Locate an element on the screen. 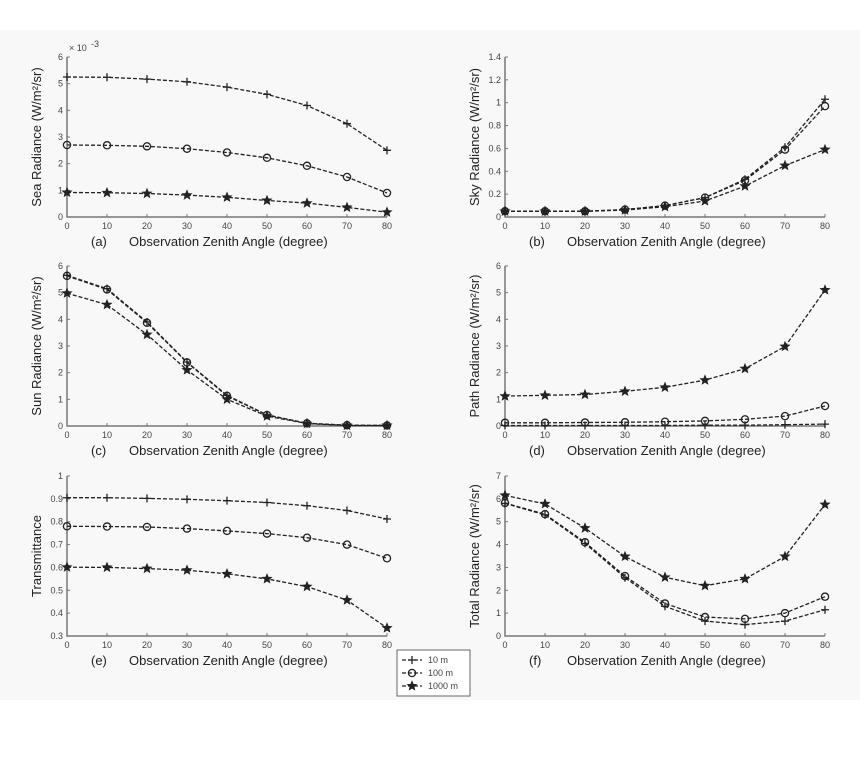  x-tick-label: 0 is located at coordinates (504, 435).